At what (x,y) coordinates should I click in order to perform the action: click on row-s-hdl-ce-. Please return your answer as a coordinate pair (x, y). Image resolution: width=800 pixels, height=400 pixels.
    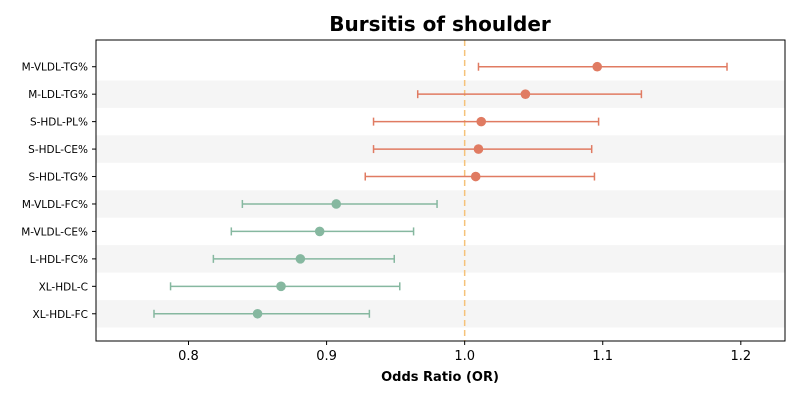
    Looking at the image, I should click on (482, 149).